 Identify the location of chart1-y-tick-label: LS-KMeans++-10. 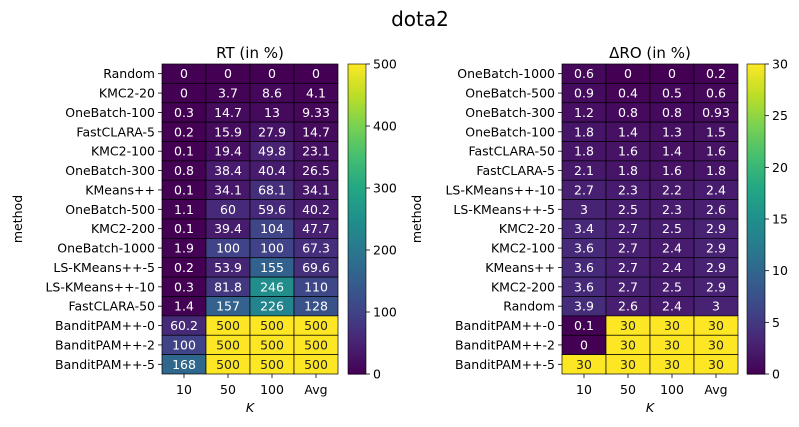
(100, 286).